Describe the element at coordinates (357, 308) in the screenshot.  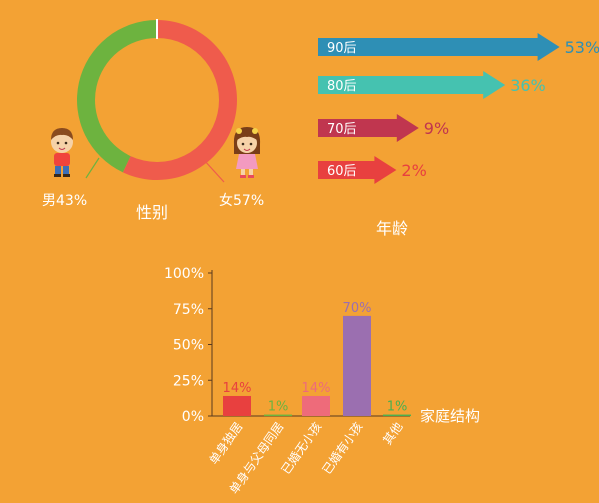
I see `bar-value-label: 70%` at that location.